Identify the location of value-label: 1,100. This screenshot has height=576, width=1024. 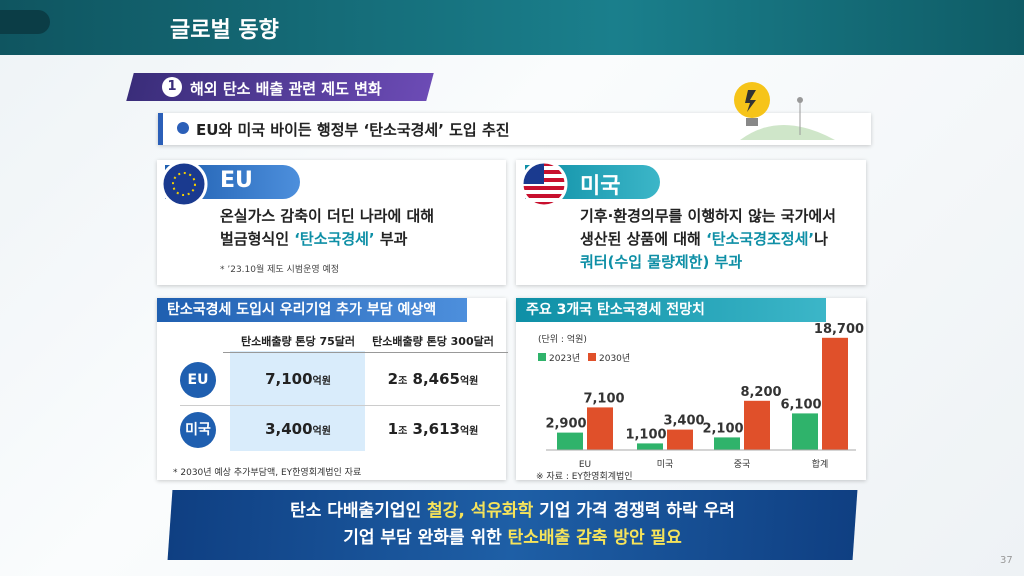
(645, 434).